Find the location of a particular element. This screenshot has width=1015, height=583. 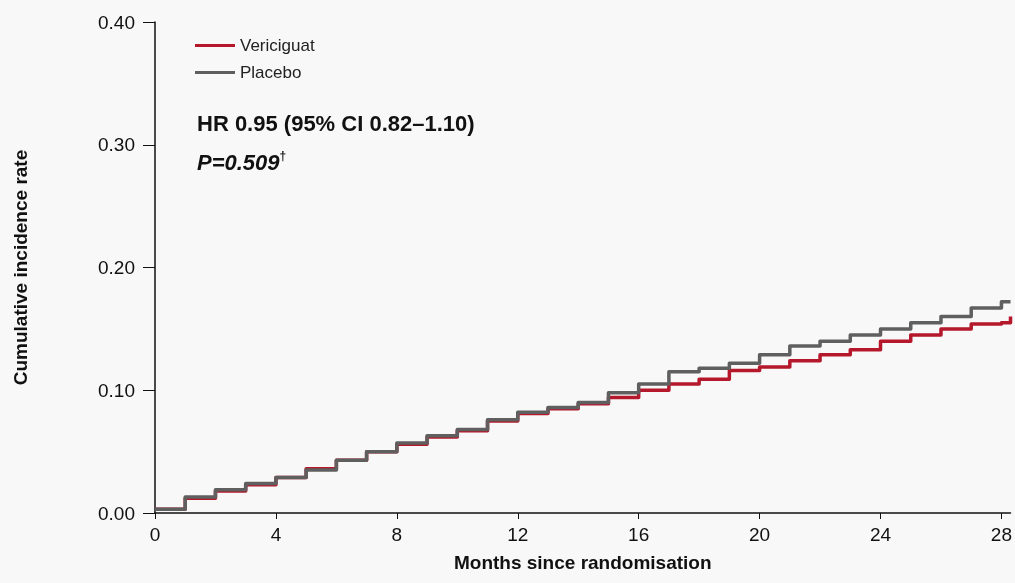

legend-label: Placebo is located at coordinates (271, 72).